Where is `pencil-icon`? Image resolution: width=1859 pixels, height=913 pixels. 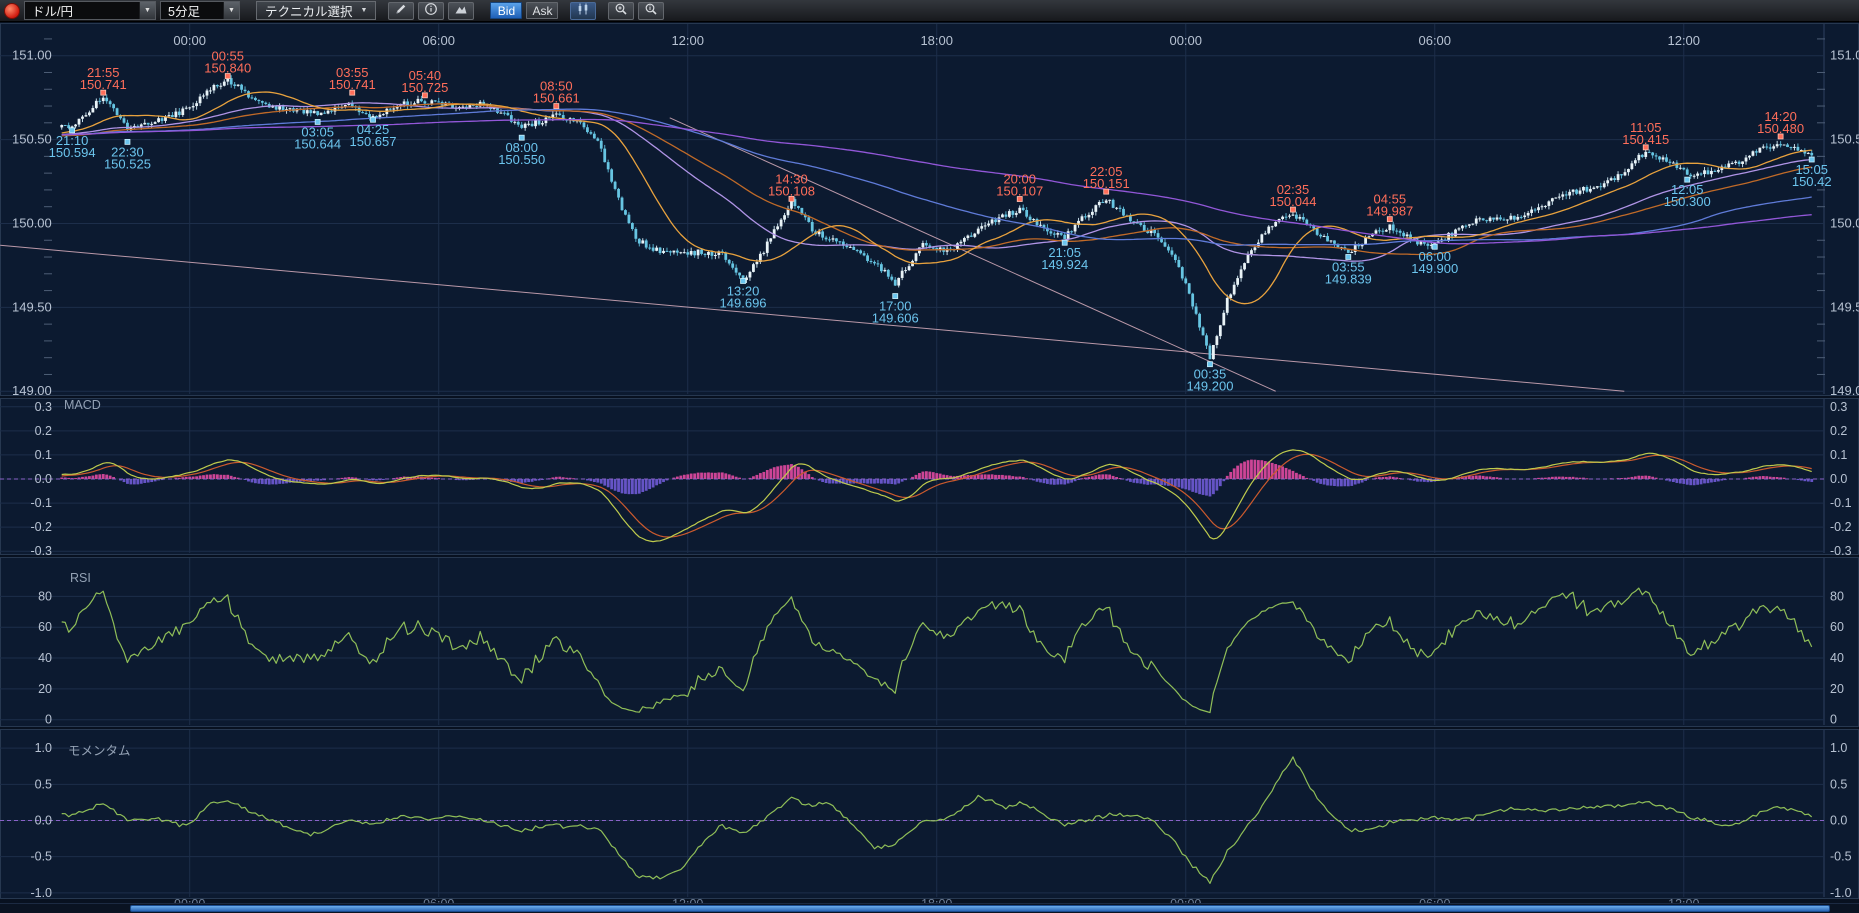
pencil-icon is located at coordinates (401, 10).